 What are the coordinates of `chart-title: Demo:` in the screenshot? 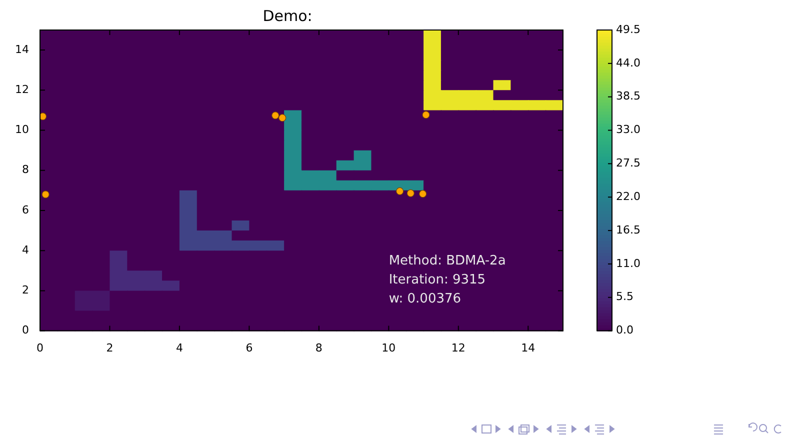 It's located at (287, 15).